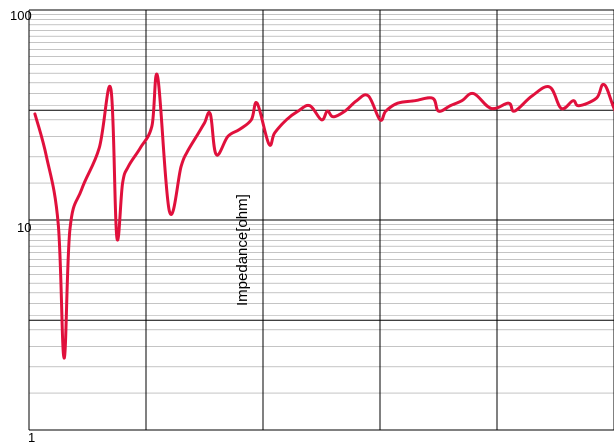  Describe the element at coordinates (24, 227) in the screenshot. I see `y-tick-label-10: 10` at that location.